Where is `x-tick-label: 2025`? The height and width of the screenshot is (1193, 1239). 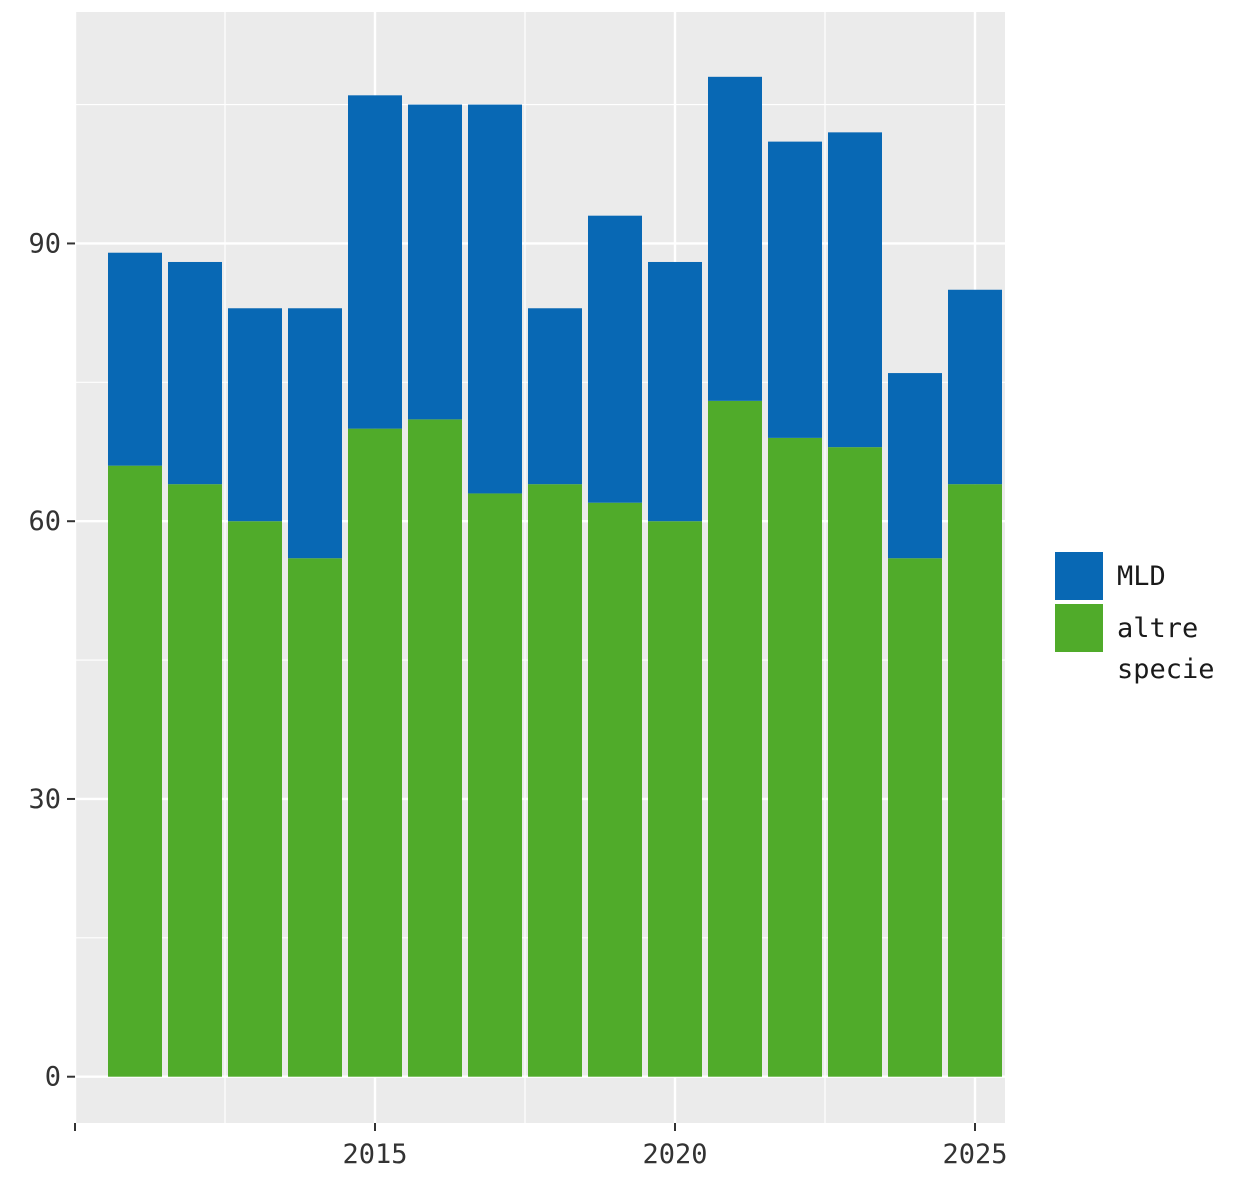 x-tick-label: 2025 is located at coordinates (974, 1154).